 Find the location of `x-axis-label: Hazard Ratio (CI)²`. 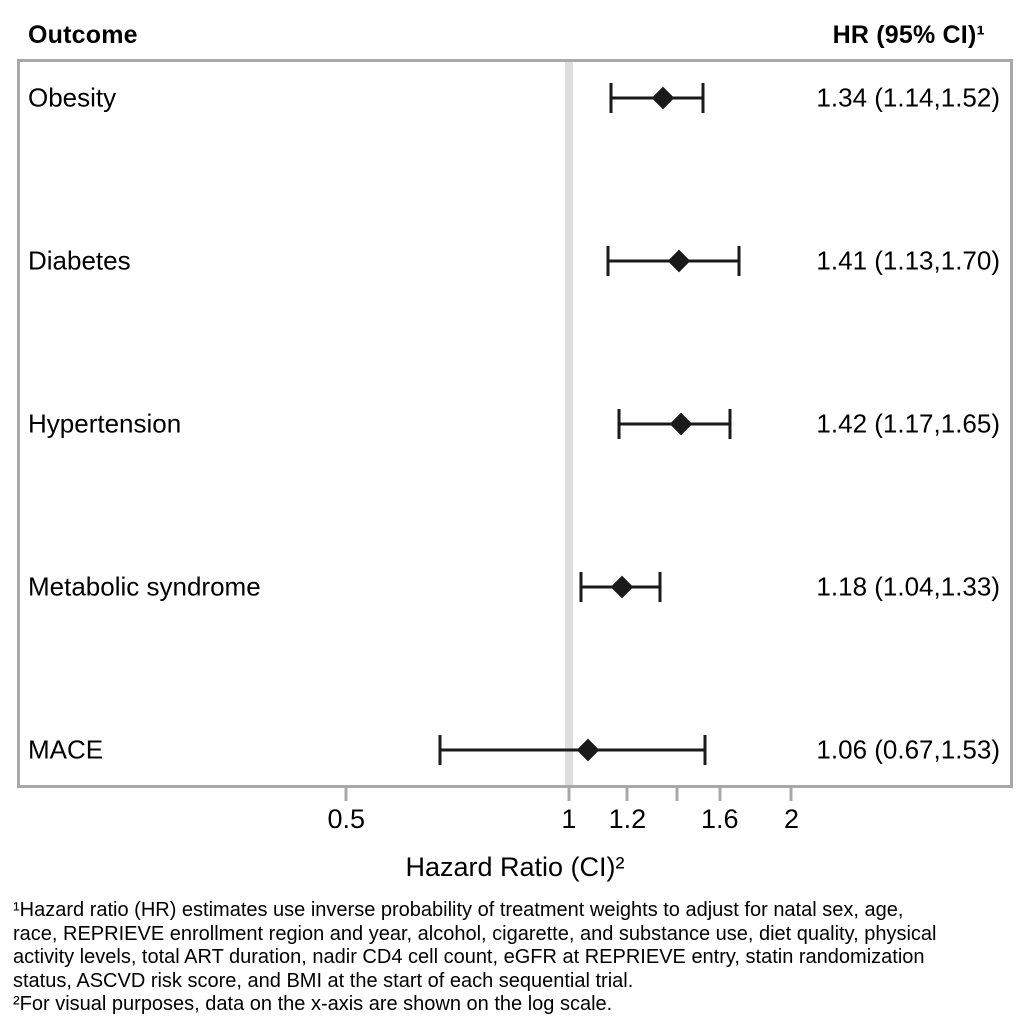

x-axis-label: Hazard Ratio (CI)² is located at coordinates (515, 867).